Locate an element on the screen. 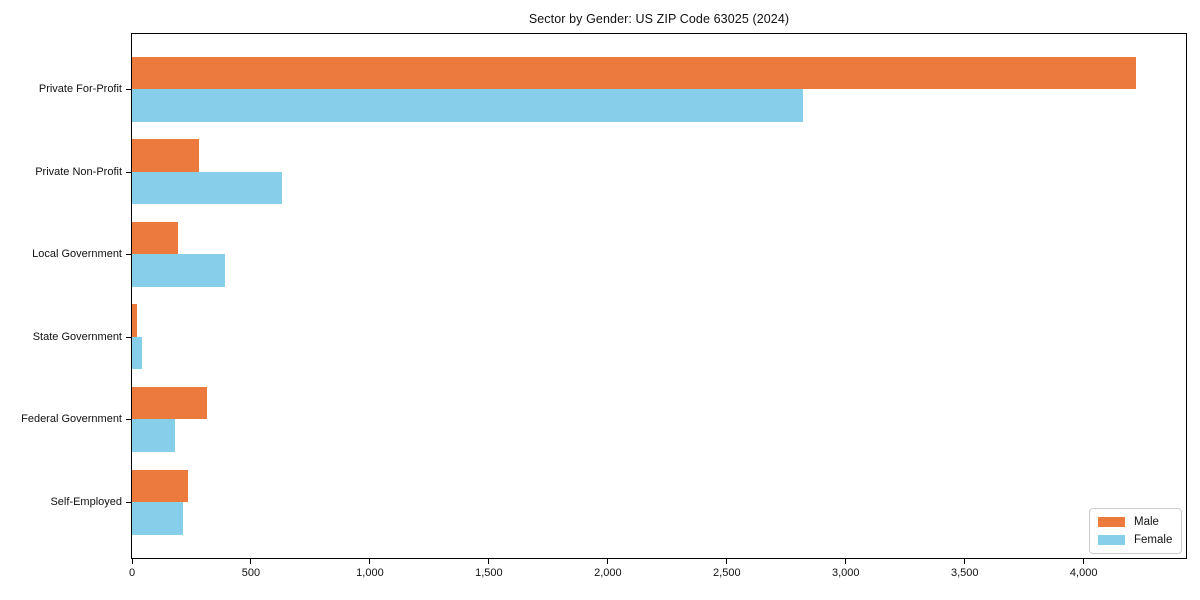 The width and height of the screenshot is (1200, 600). y-axis-label-federal-government: Federal Government is located at coordinates (71, 419).